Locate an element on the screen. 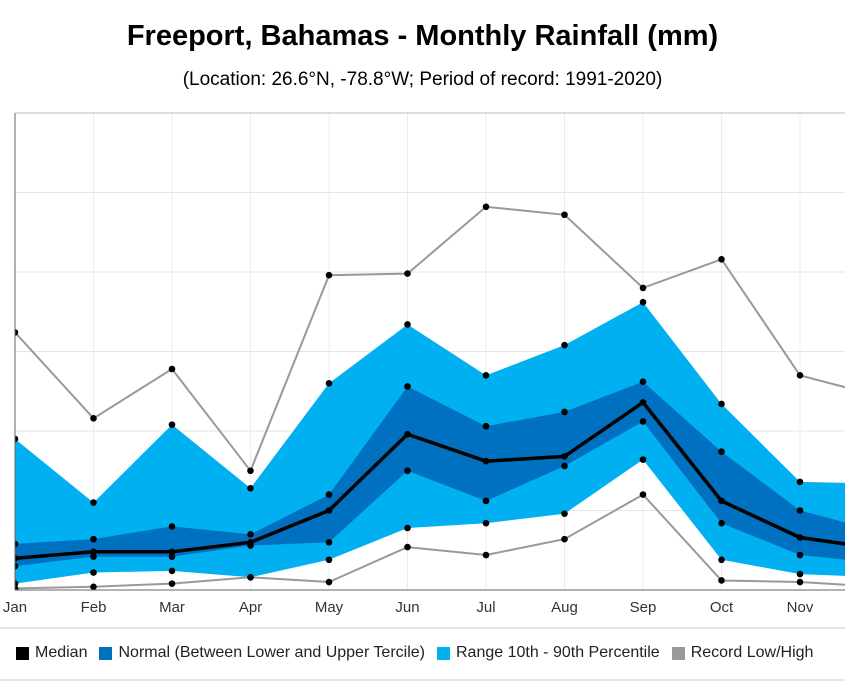 The image size is (845, 684). x-tick-label: Aug is located at coordinates (564, 607).